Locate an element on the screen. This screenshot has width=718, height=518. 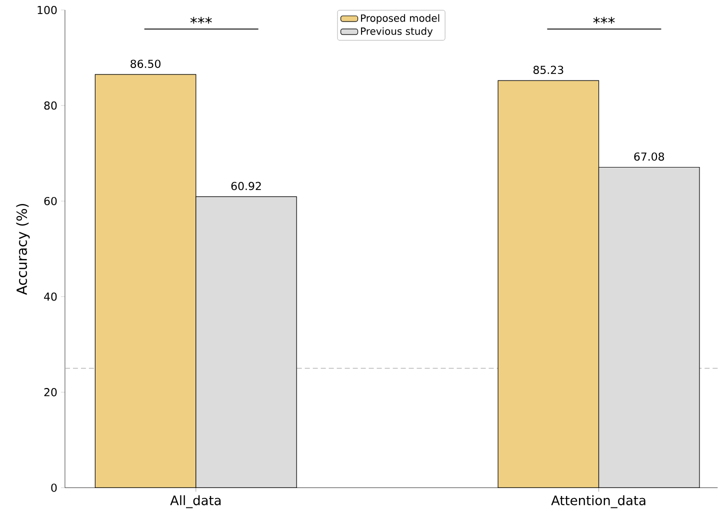
x-tick-label: Attention_data is located at coordinates (598, 501).